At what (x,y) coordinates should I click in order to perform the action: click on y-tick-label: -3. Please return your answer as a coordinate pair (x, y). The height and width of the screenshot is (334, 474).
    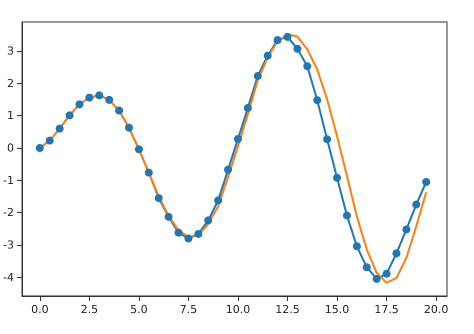
    Looking at the image, I should click on (8, 245).